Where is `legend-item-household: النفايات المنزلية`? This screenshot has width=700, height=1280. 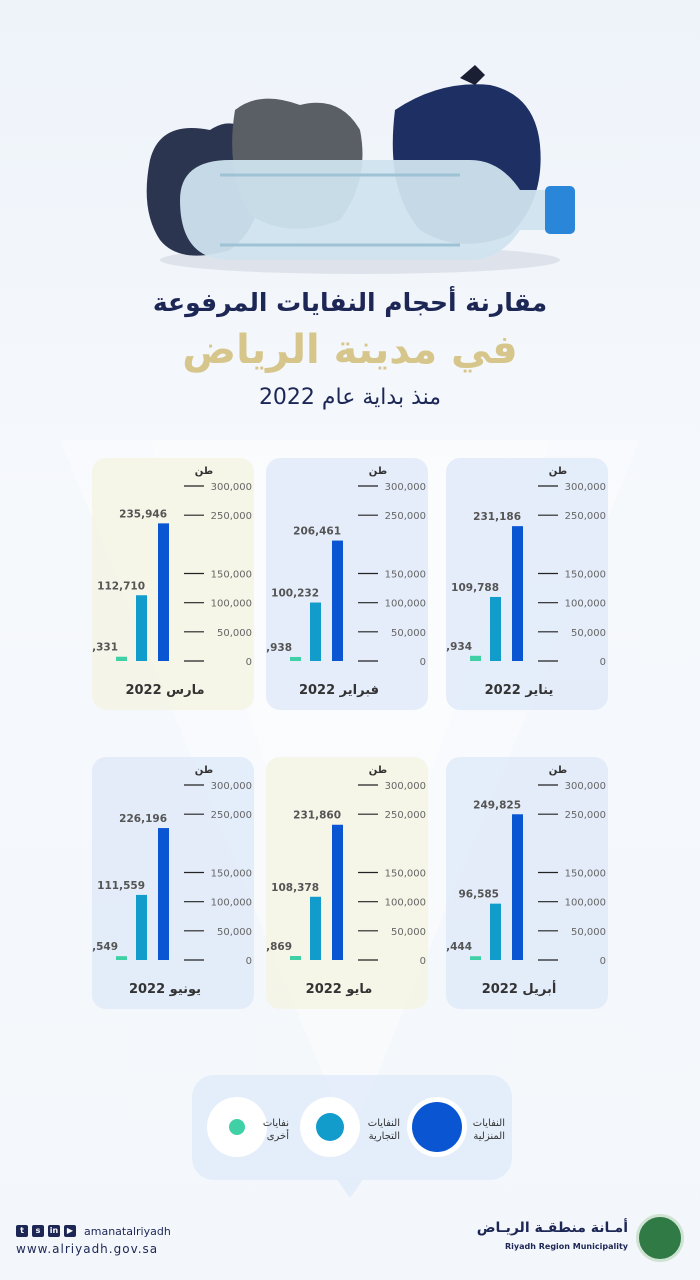
legend-item-household: النفايات المنزلية is located at coordinates (457, 1127).